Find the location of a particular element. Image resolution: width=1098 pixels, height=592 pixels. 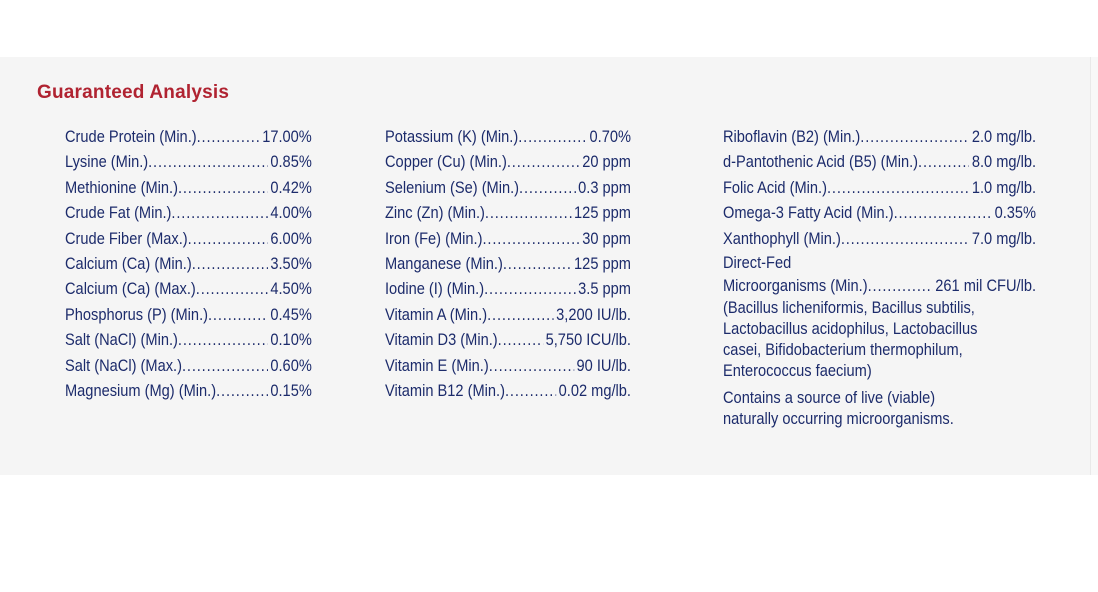

nutrient-label: Vitamin A (Min.) is located at coordinates (436, 314).